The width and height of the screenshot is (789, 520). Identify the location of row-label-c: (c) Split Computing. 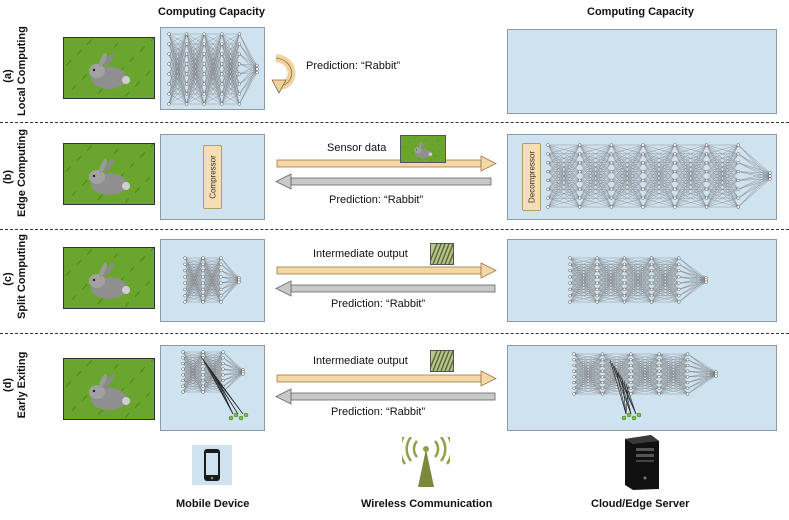
(16, 276).